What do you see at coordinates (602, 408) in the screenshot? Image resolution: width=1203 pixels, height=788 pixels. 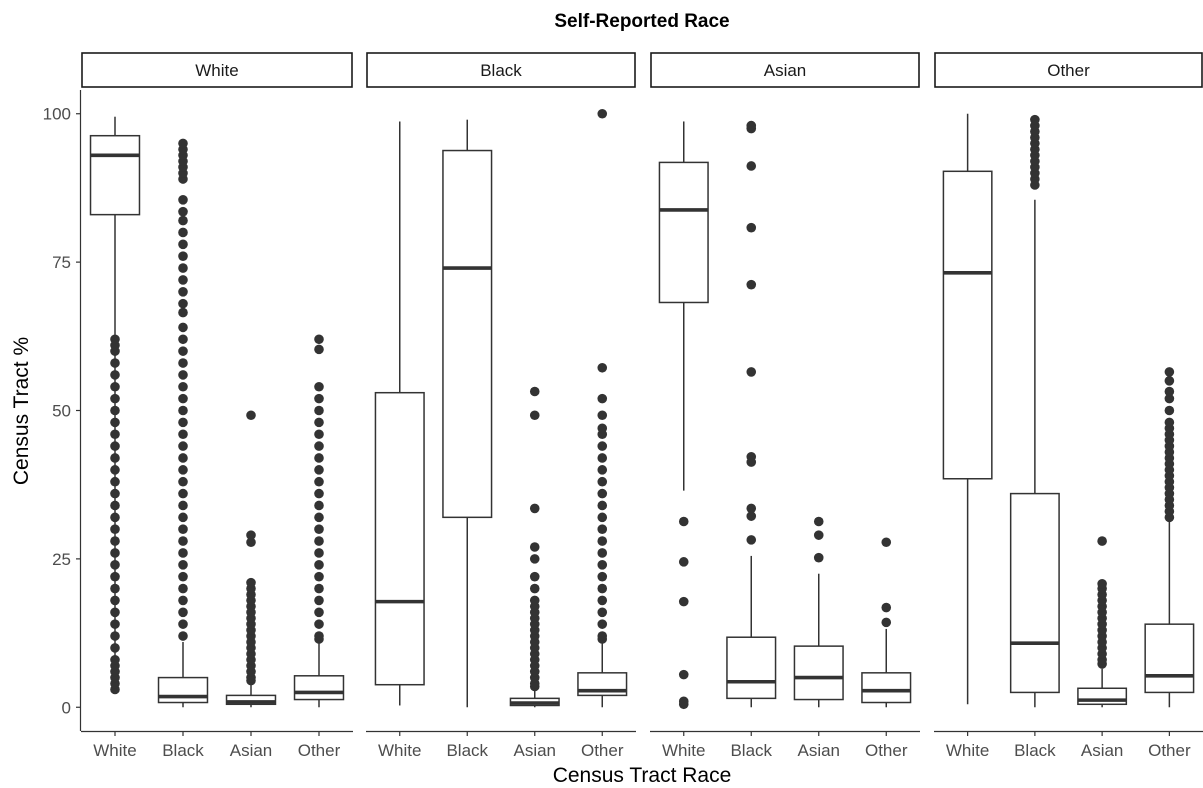 I see `box-black-other` at bounding box center [602, 408].